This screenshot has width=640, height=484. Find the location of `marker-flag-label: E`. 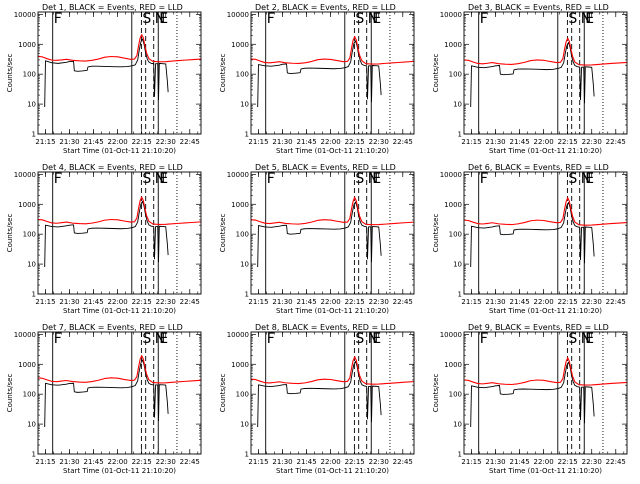

marker-flag-label: E is located at coordinates (376, 179).